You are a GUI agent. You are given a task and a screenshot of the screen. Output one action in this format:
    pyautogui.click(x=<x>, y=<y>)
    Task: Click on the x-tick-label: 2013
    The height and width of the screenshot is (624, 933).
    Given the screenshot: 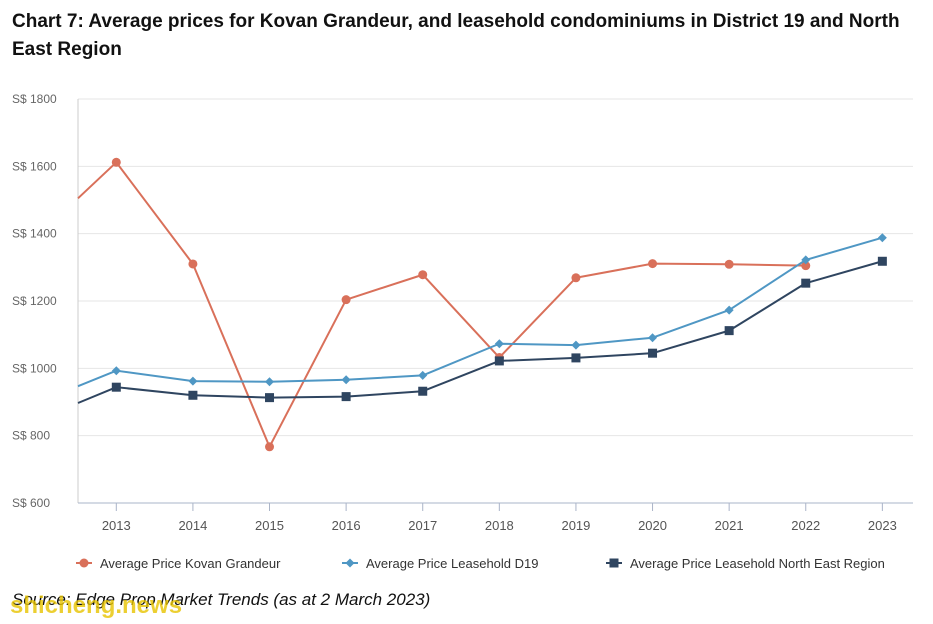 What is the action you would take?
    pyautogui.click(x=116, y=525)
    